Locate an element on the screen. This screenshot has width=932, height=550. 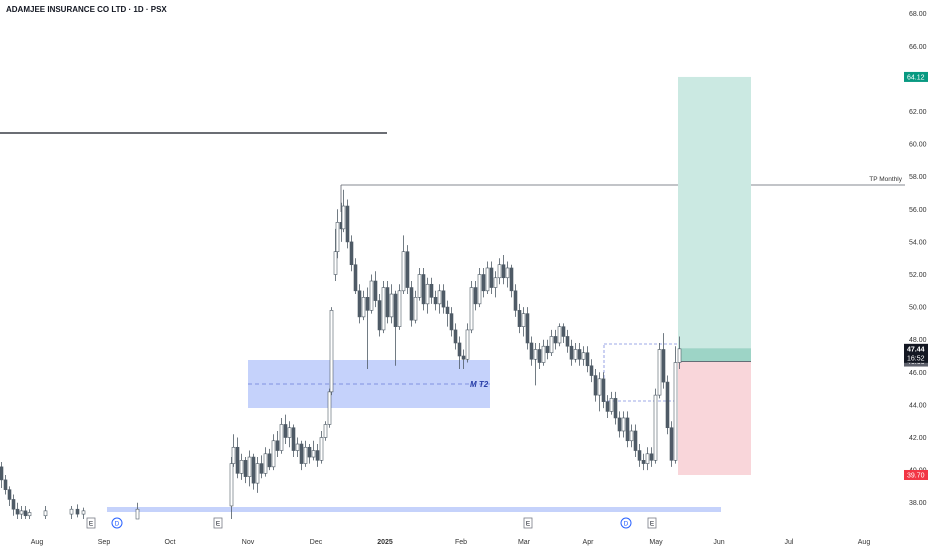
y-tick-11: 60.00 is located at coordinates (918, 145).